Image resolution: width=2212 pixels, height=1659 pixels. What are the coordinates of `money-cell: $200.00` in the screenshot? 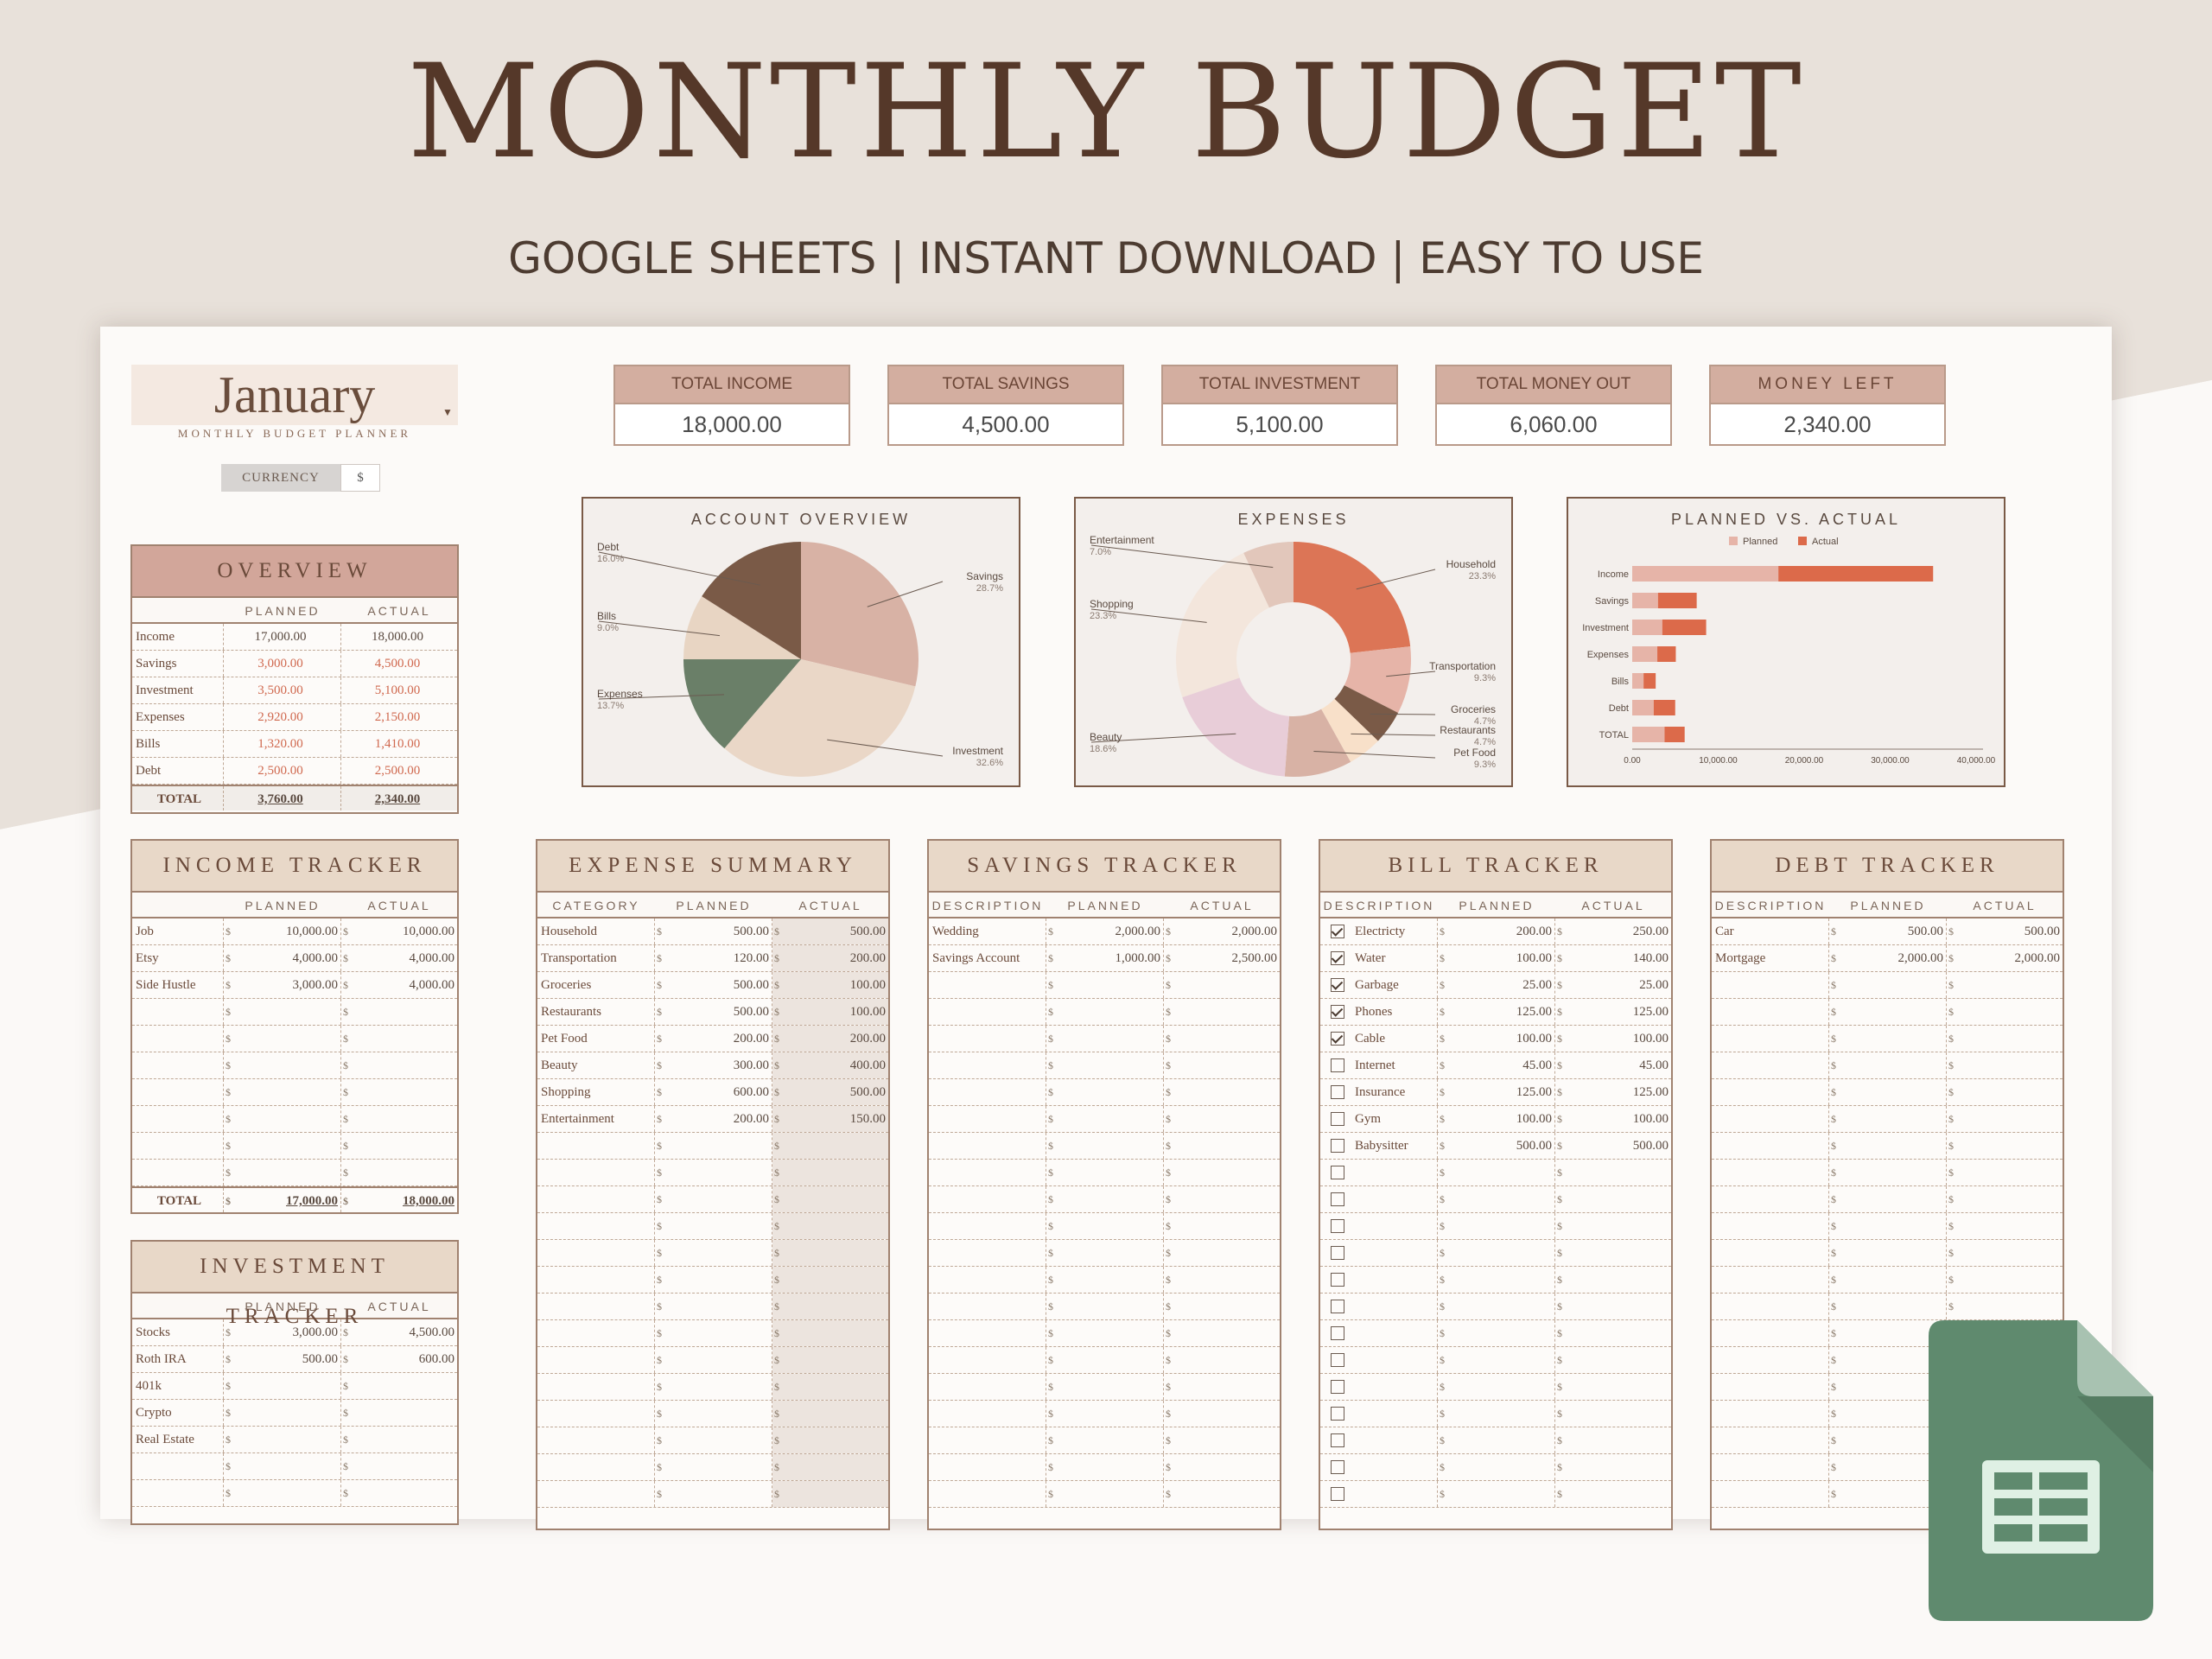 It's located at (830, 1039).